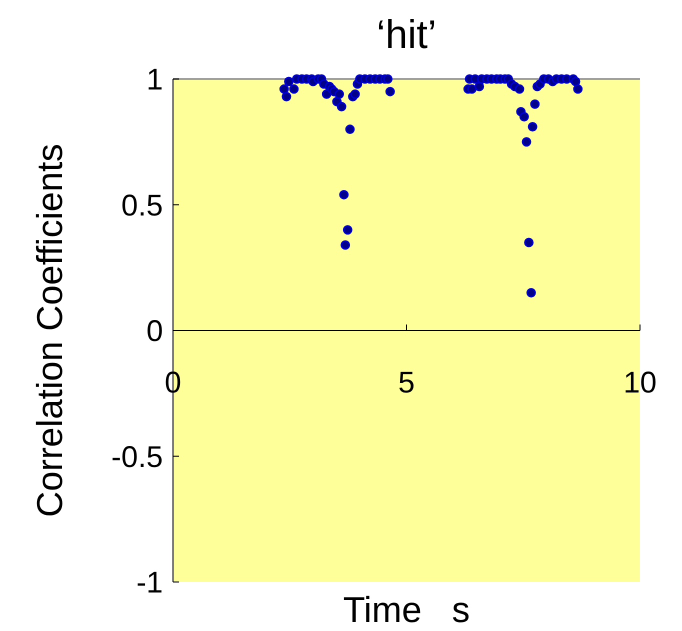 The height and width of the screenshot is (631, 682). I want to click on chart-title: ‘hit’, so click(406, 35).